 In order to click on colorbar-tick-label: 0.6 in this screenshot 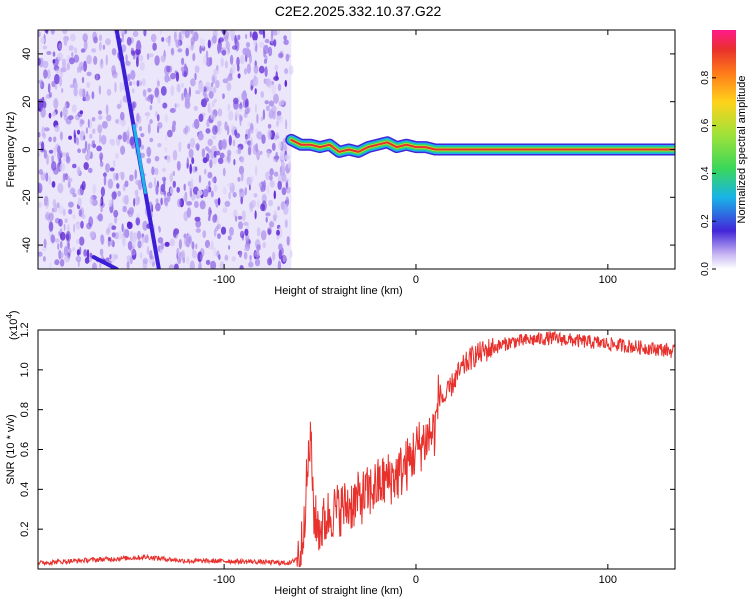, I will do `click(705, 125)`.